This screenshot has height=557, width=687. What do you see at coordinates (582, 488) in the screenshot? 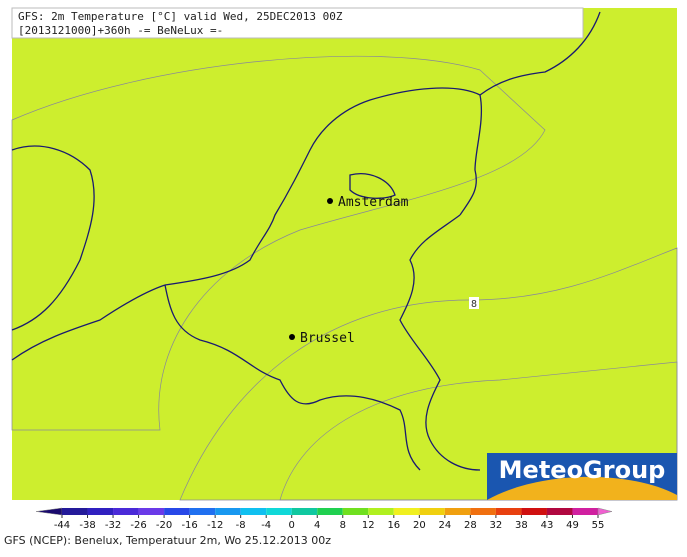
I see `logo-sun` at bounding box center [582, 488].